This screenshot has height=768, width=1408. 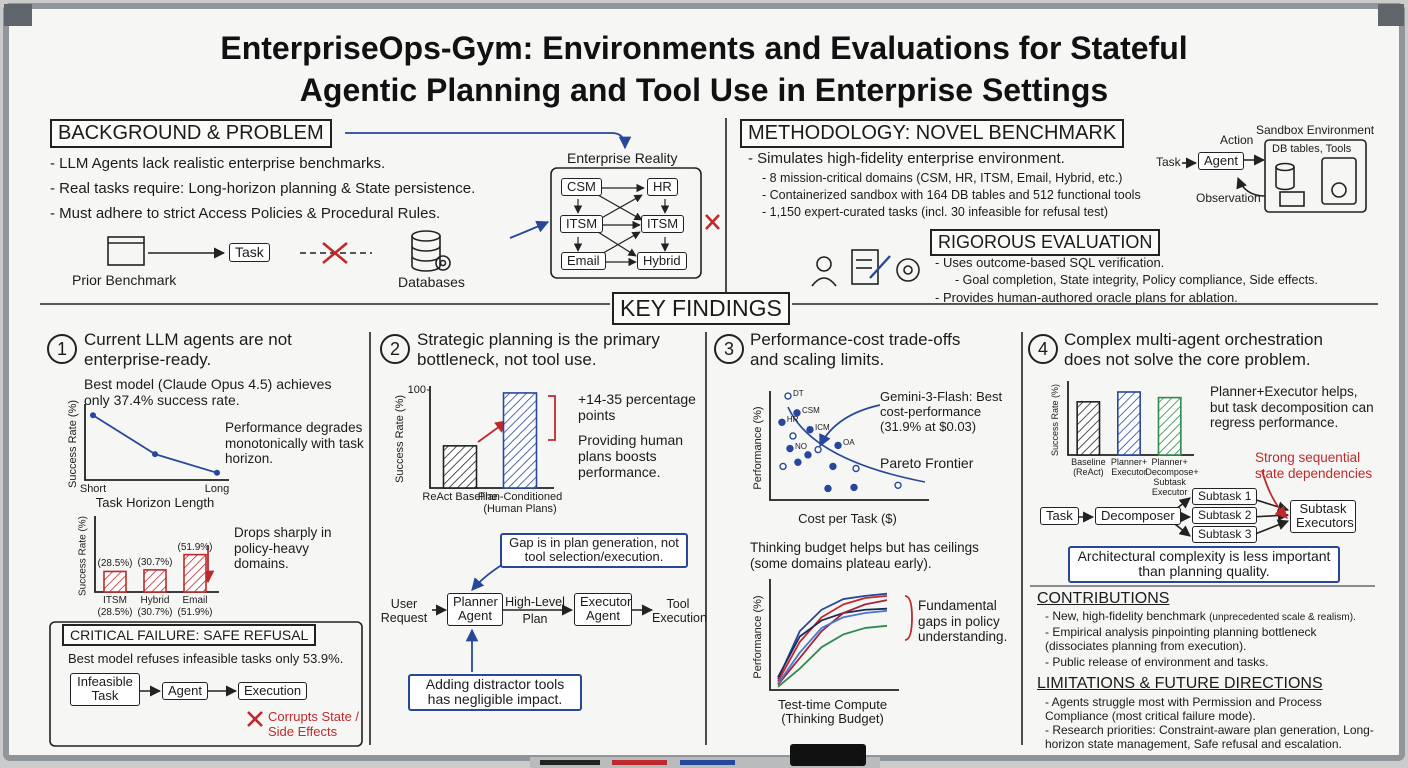 I want to click on x-tick-label: Planner+ Decompose+ Subtask Executor, so click(x=1172, y=477).